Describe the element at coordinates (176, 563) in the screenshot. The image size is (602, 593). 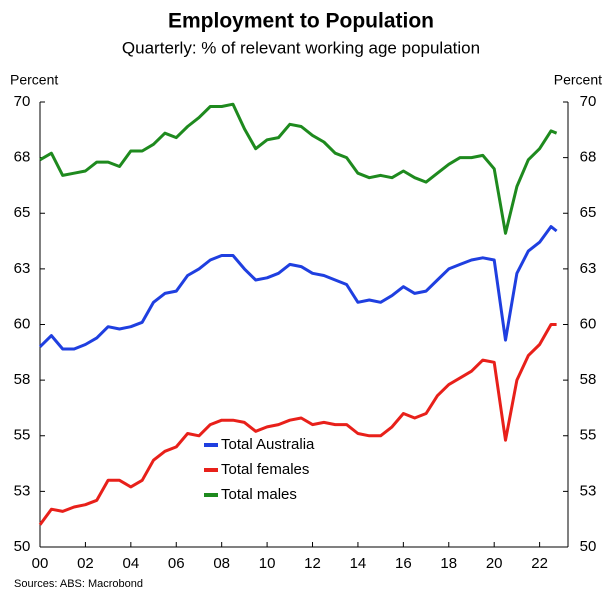
I see `x-tick-label: 06` at that location.